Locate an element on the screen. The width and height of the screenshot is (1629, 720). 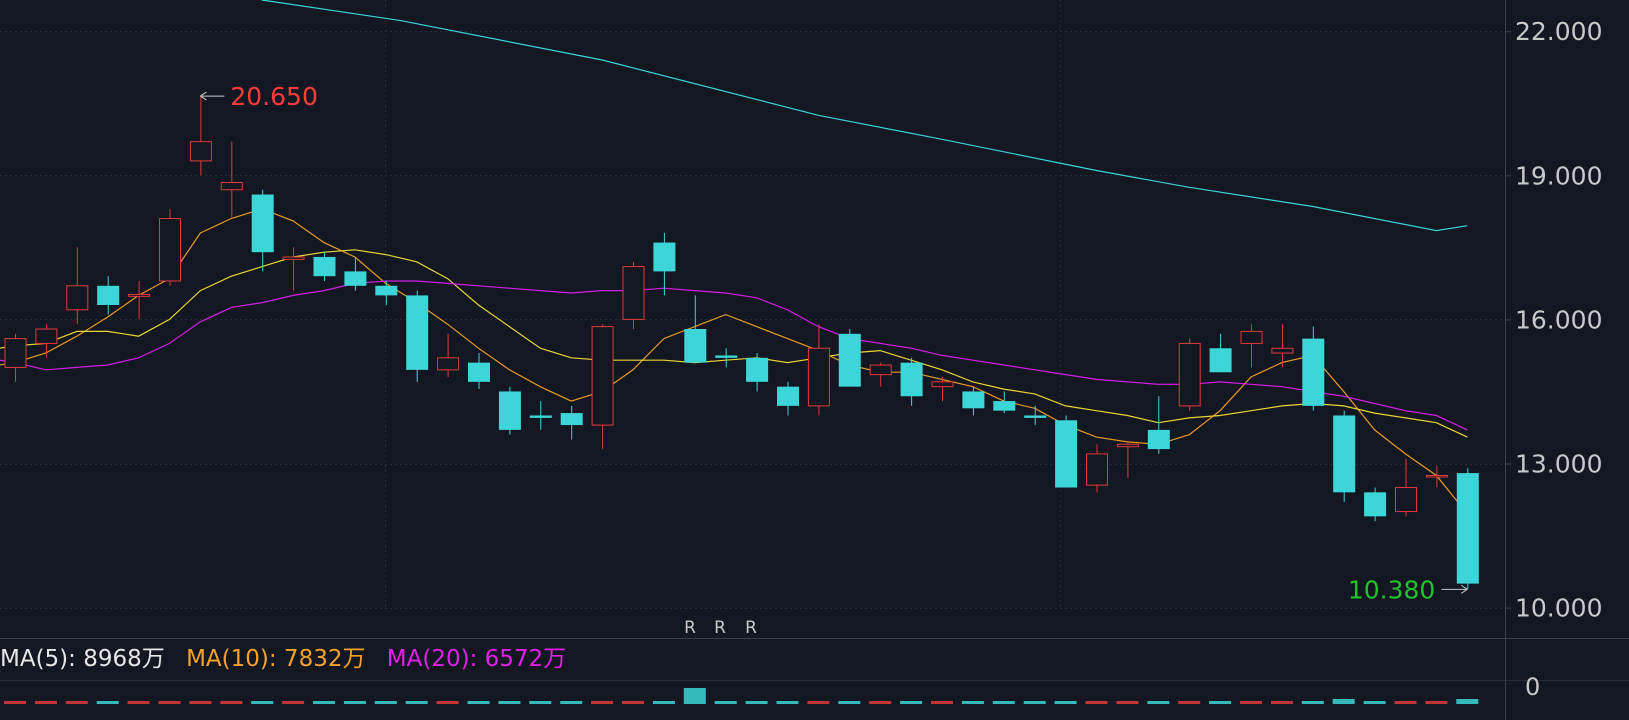
y-tick-label: 13.000 is located at coordinates (1558, 464).